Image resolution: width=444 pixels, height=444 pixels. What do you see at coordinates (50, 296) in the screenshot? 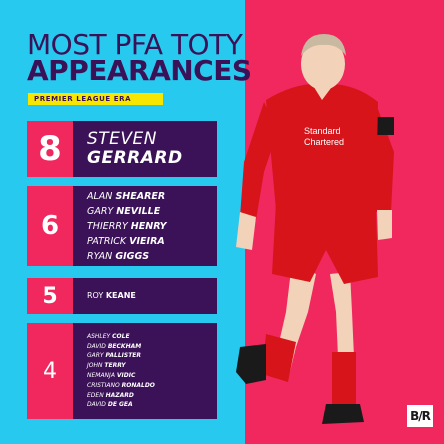
I see `appearance-count: 5` at bounding box center [50, 296].